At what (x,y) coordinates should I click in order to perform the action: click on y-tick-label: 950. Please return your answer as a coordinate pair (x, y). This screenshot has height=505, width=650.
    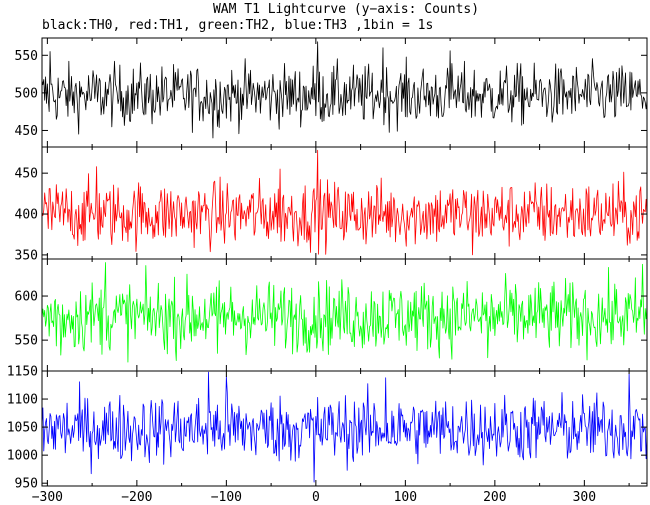
    Looking at the image, I should click on (26, 484).